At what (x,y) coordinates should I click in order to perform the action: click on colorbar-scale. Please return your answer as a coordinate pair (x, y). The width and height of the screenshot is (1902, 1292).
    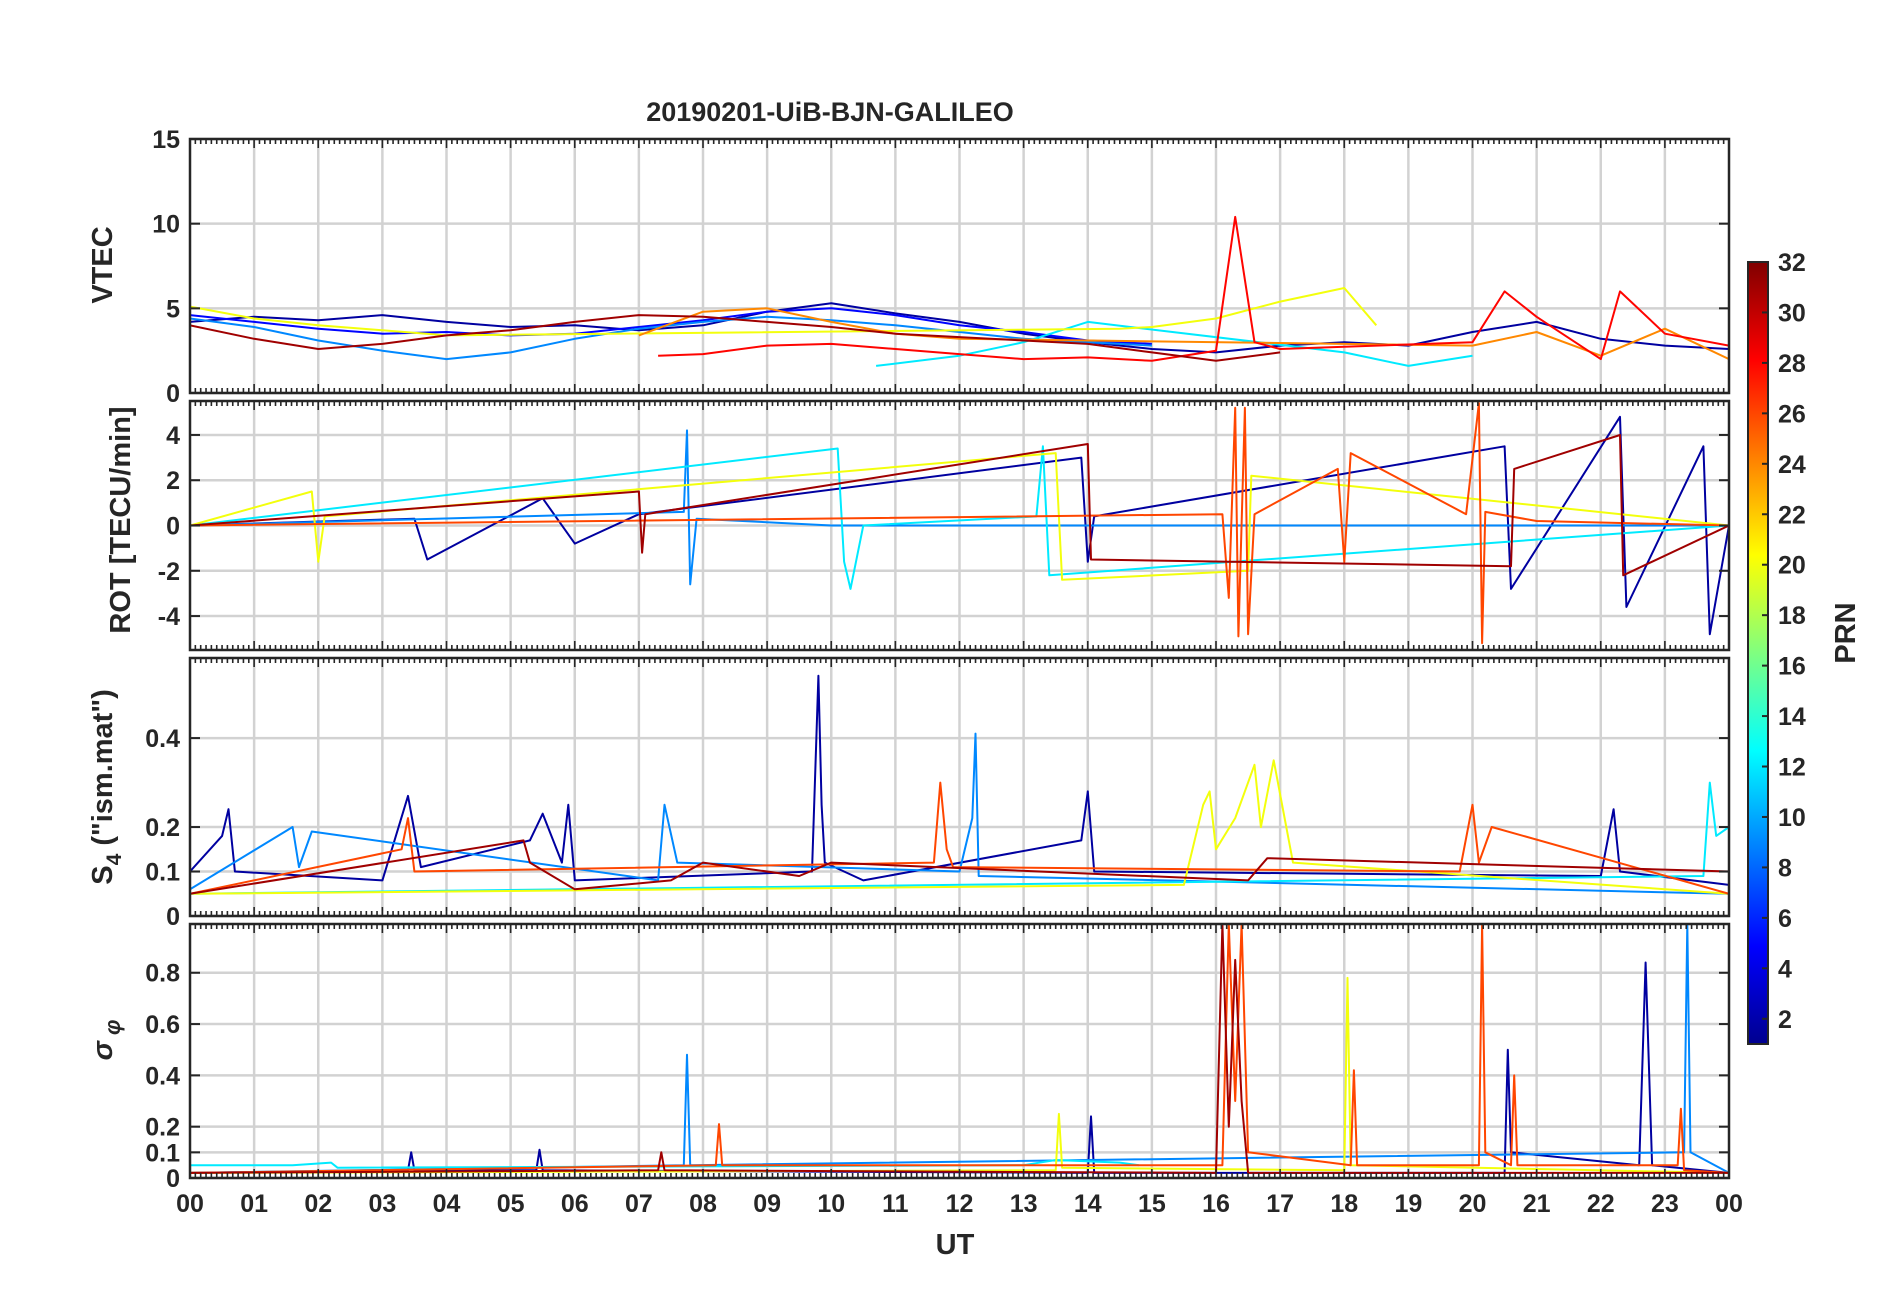
    Looking at the image, I should click on (1758, 653).